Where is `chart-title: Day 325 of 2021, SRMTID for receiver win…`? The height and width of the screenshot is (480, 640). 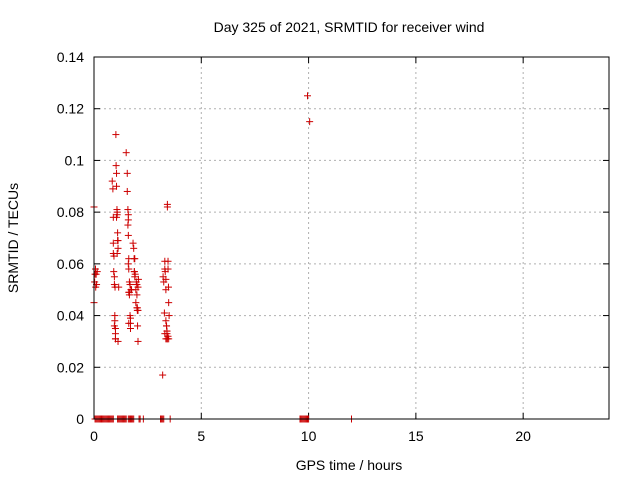 chart-title: Day 325 of 2021, SRMTID for receiver win… is located at coordinates (349, 27).